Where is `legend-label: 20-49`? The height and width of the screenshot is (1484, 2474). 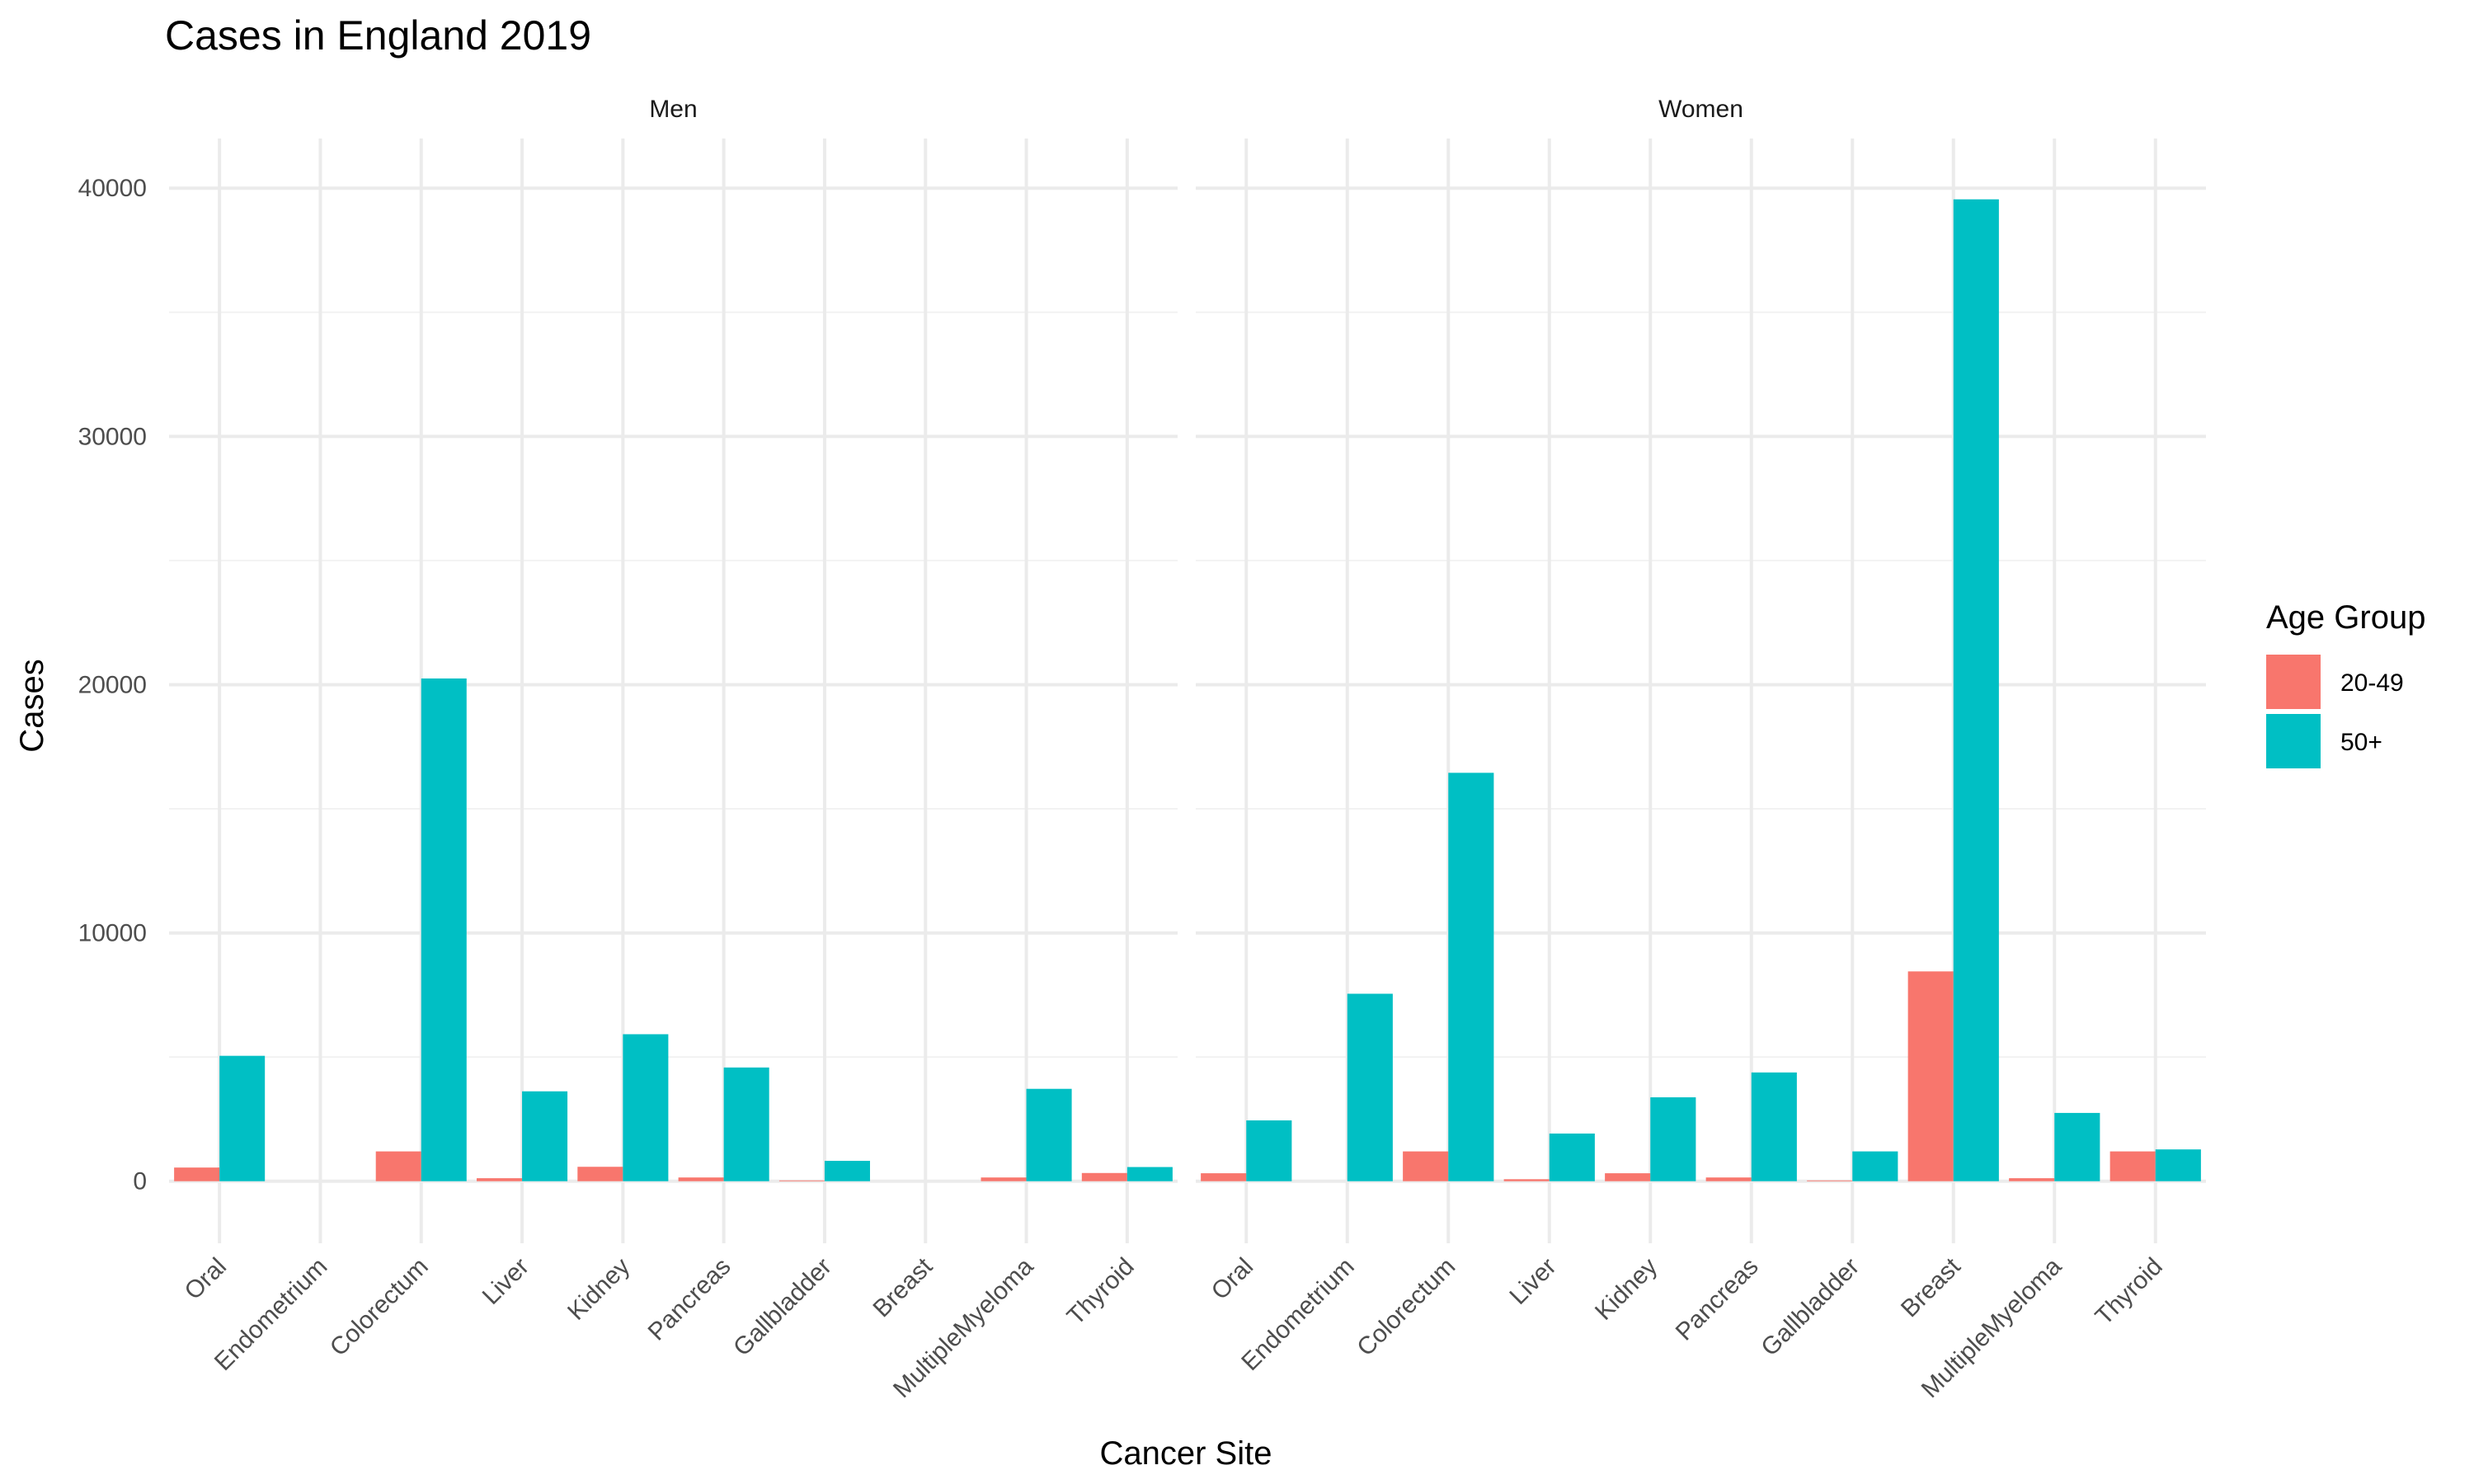 legend-label: 20-49 is located at coordinates (2372, 683).